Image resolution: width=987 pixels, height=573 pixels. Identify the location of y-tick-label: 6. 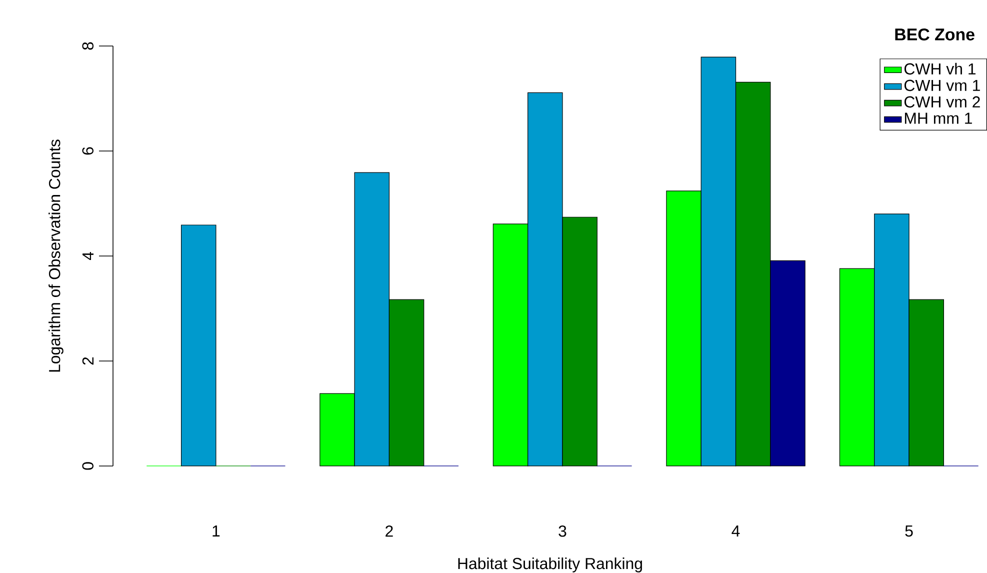
(88, 151).